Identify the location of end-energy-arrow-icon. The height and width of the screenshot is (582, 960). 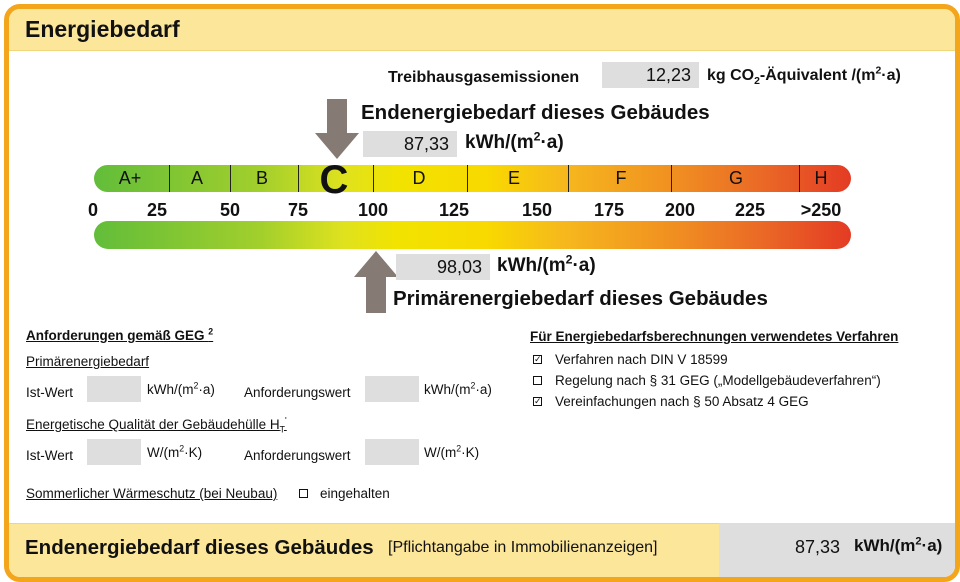
(337, 129).